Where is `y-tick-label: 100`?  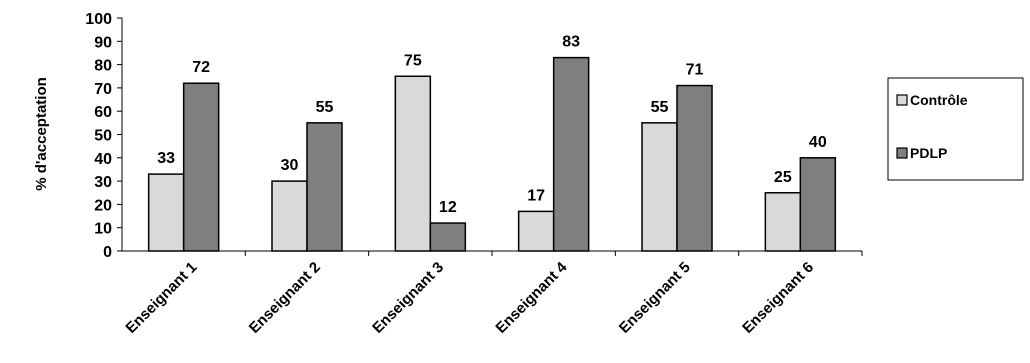 y-tick-label: 100 is located at coordinates (98, 19).